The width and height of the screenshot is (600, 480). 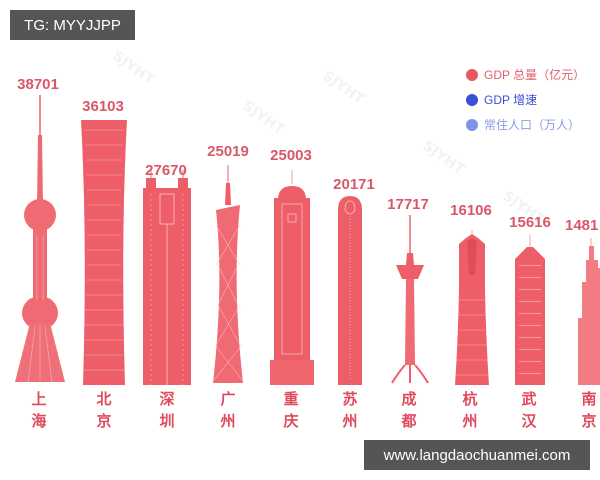 What do you see at coordinates (40, 239) in the screenshot?
I see `bar-shanghai-pearl-tower` at bounding box center [40, 239].